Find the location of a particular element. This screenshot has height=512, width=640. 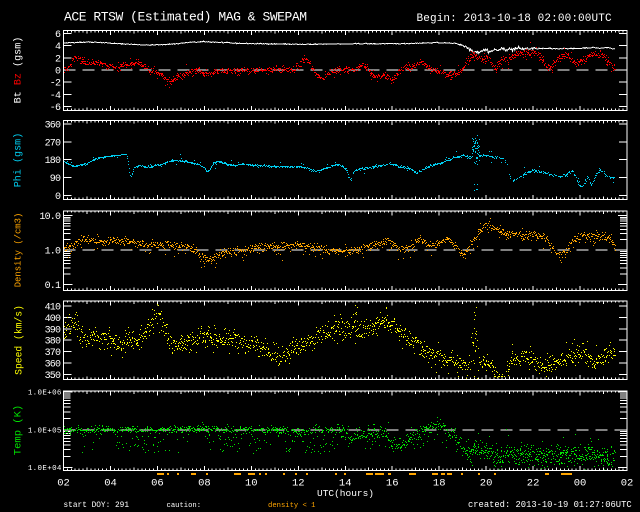

svg-text: 14 is located at coordinates (345, 483).